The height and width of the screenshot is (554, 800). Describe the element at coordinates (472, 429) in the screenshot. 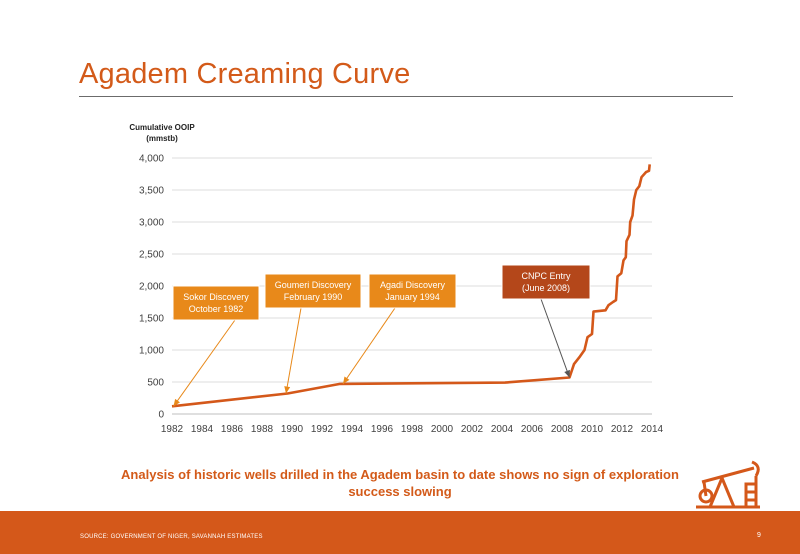

I see `x-tick-label: 2002` at that location.